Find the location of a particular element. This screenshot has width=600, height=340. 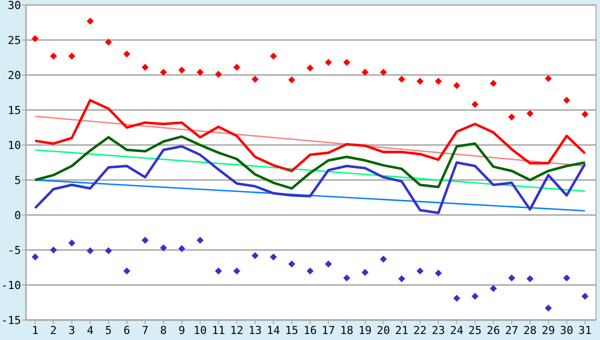

y-tick-label: 15 is located at coordinates (14, 110).